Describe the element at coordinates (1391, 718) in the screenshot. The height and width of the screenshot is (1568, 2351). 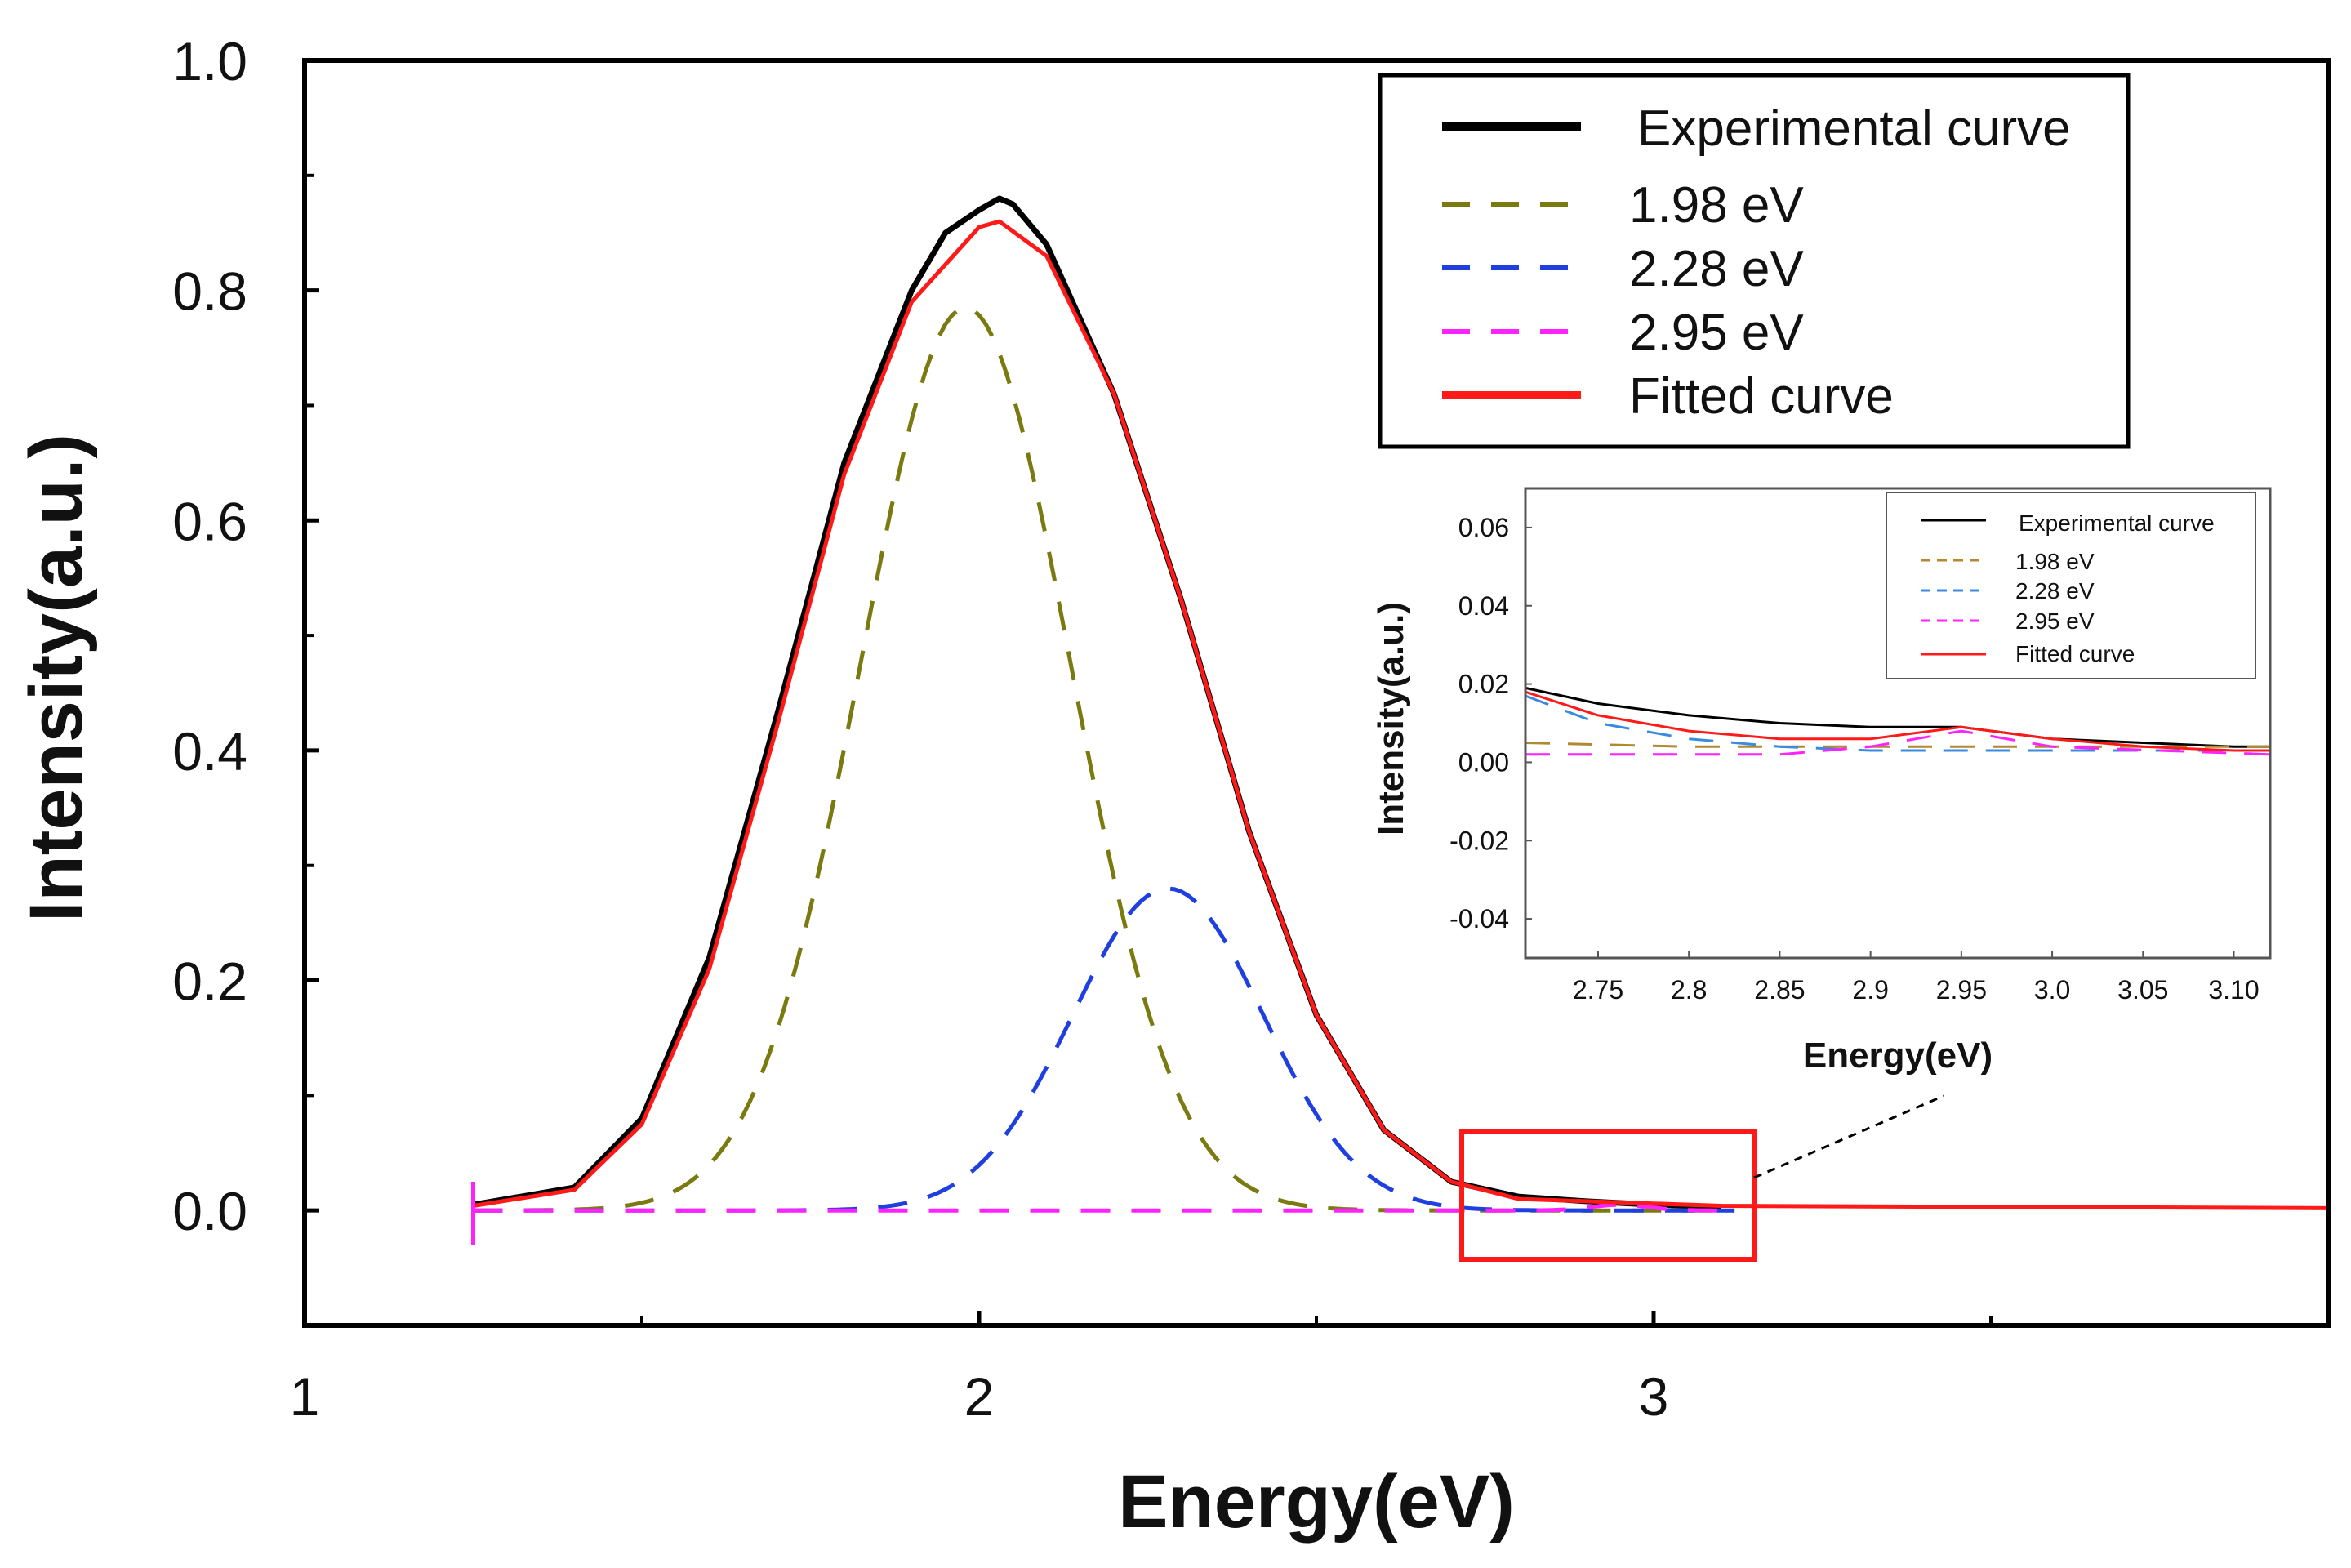
I see `inset-y-axis-label: Intensity(a.u.)` at that location.